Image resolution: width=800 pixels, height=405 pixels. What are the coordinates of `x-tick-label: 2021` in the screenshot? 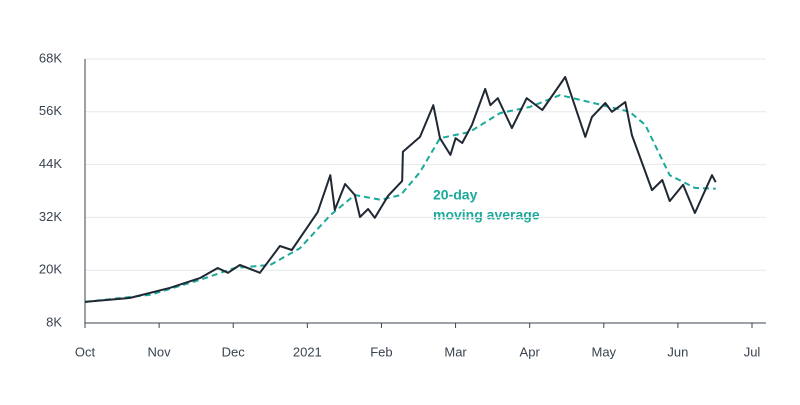 It's located at (307, 351).